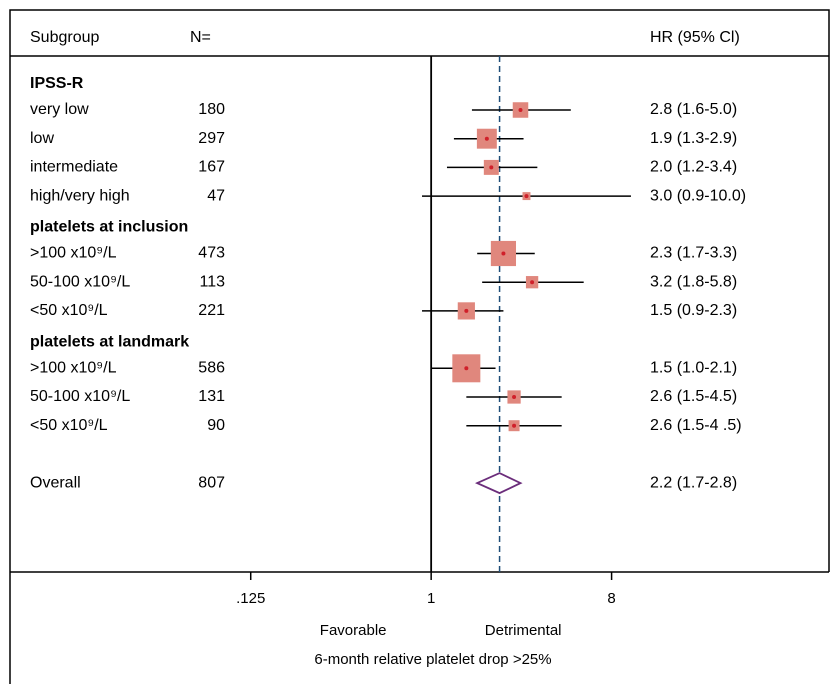  I want to click on row-n: 807, so click(211, 482).